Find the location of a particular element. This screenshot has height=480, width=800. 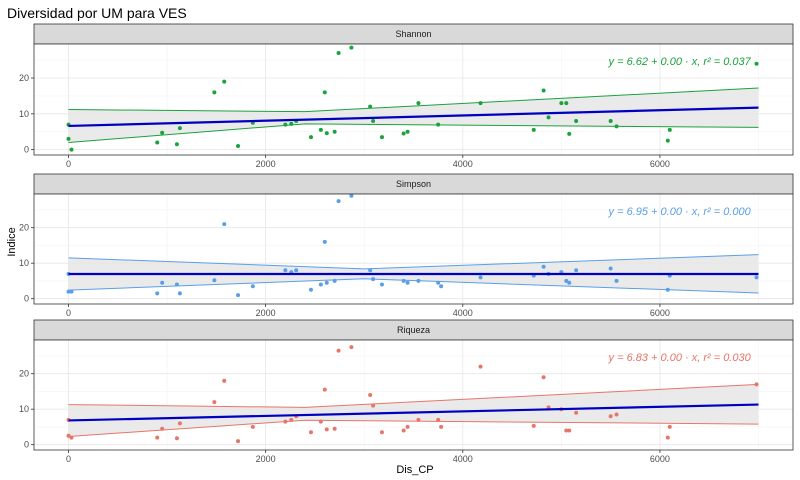

regression-equation: y = 6.95 + 0.00 · x, r² = 0.000 is located at coordinates (680, 212).